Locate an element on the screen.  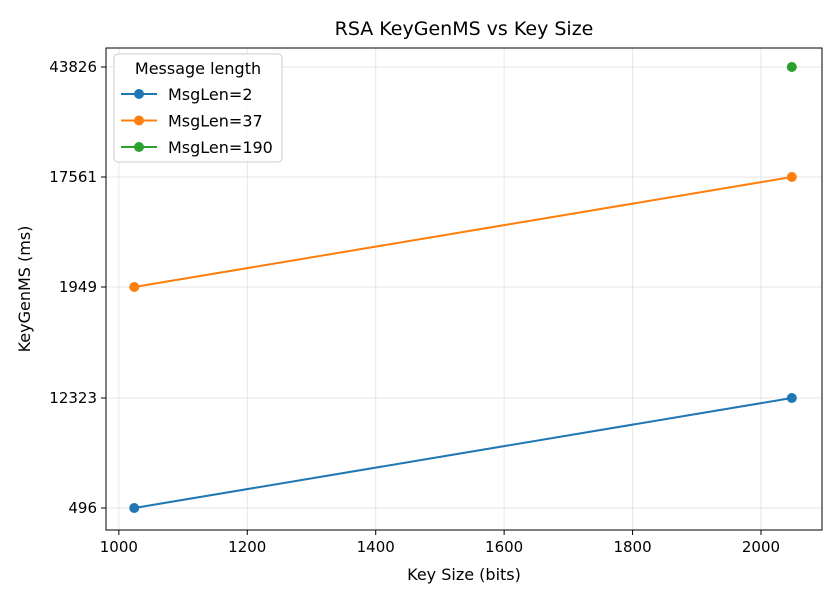
legend-item: MsgLen=37 is located at coordinates (192, 121).